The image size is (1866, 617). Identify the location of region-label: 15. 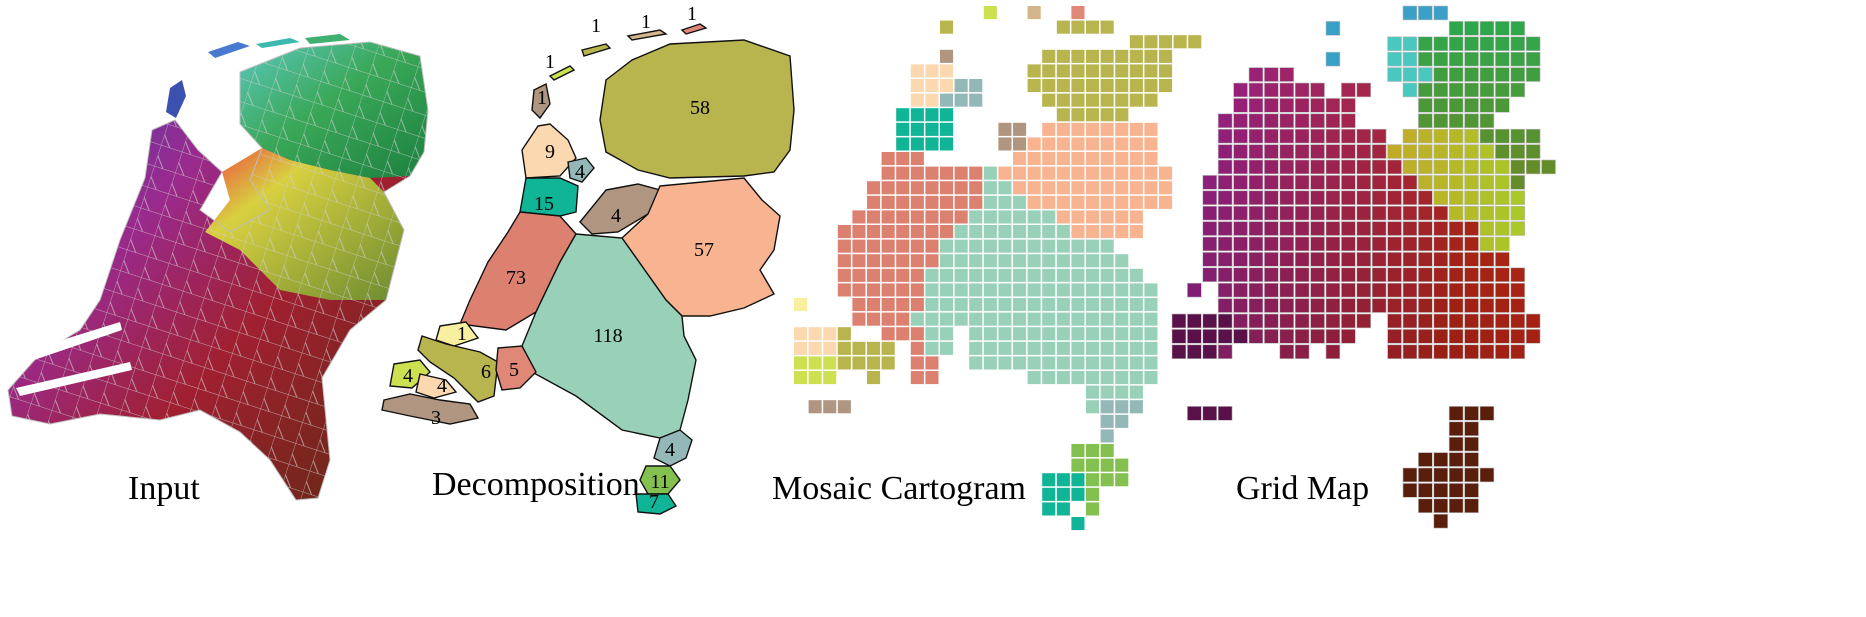
(544, 204).